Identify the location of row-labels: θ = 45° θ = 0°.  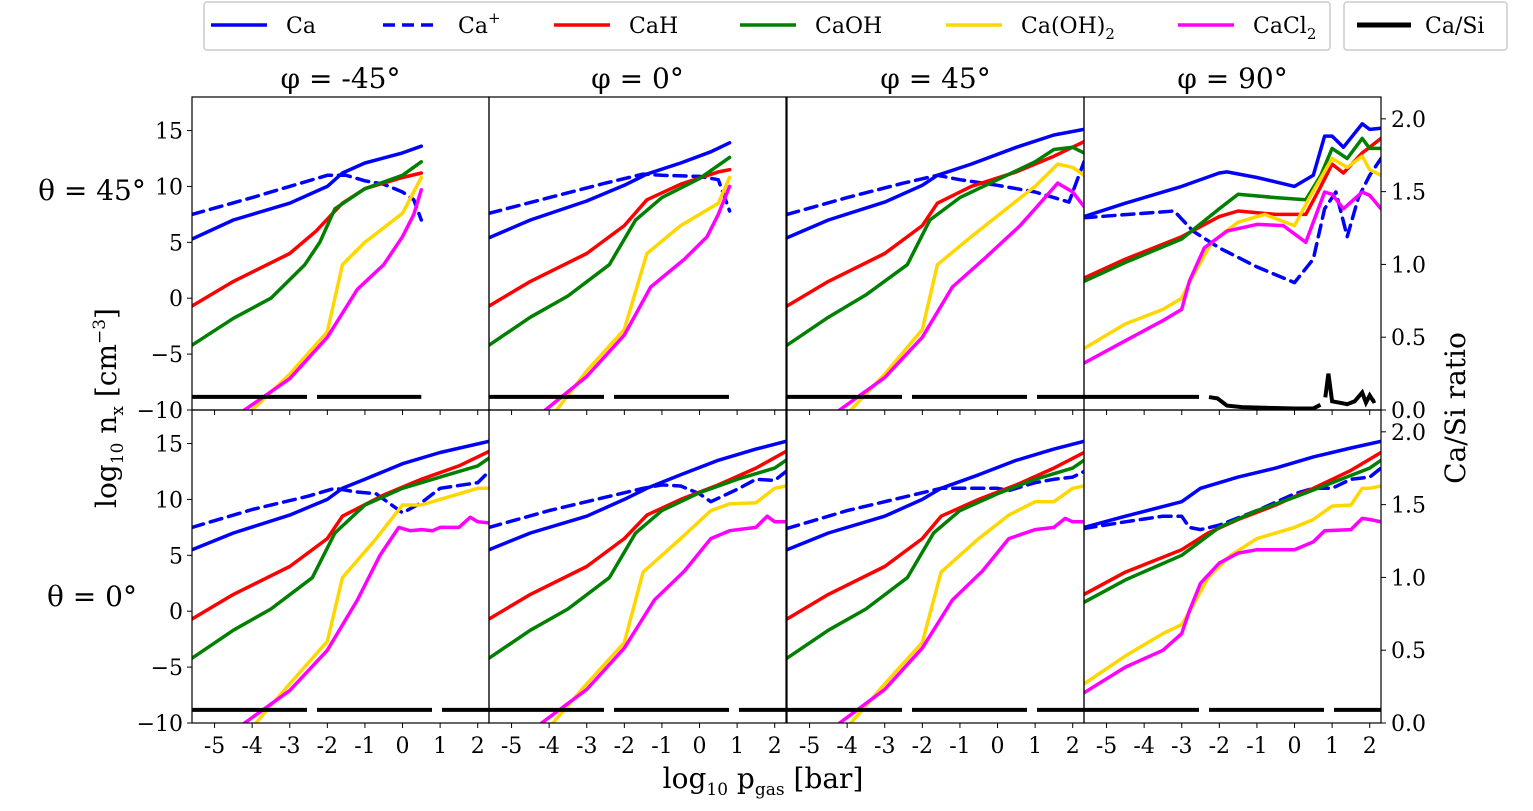
(92, 393).